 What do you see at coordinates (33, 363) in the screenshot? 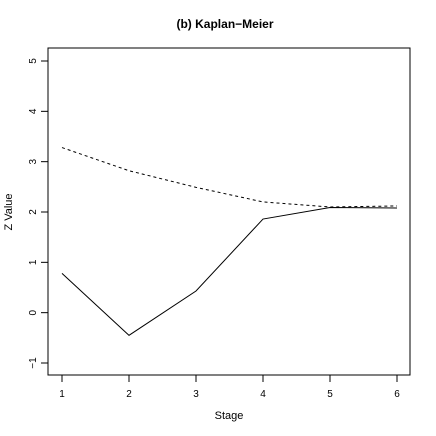
I see `y-tick-label: −1` at bounding box center [33, 363].